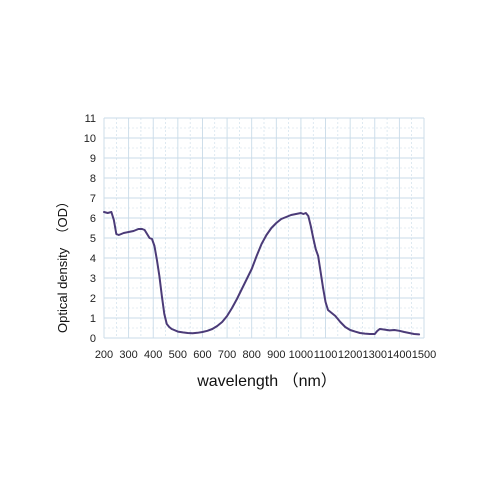 The width and height of the screenshot is (500, 500). What do you see at coordinates (301, 355) in the screenshot?
I see `x-tick-label: 1000` at bounding box center [301, 355].